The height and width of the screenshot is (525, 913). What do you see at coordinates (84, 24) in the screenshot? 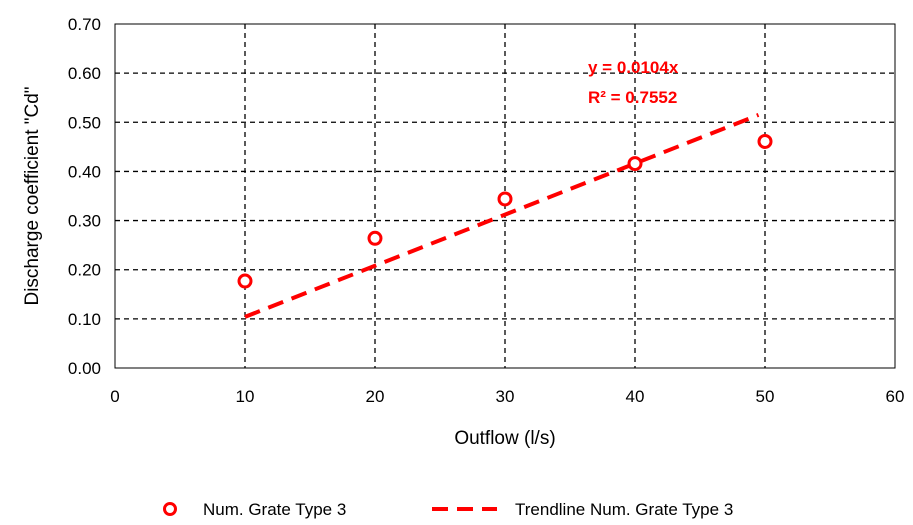
I see `y-tick-label: 0.70` at bounding box center [84, 24].